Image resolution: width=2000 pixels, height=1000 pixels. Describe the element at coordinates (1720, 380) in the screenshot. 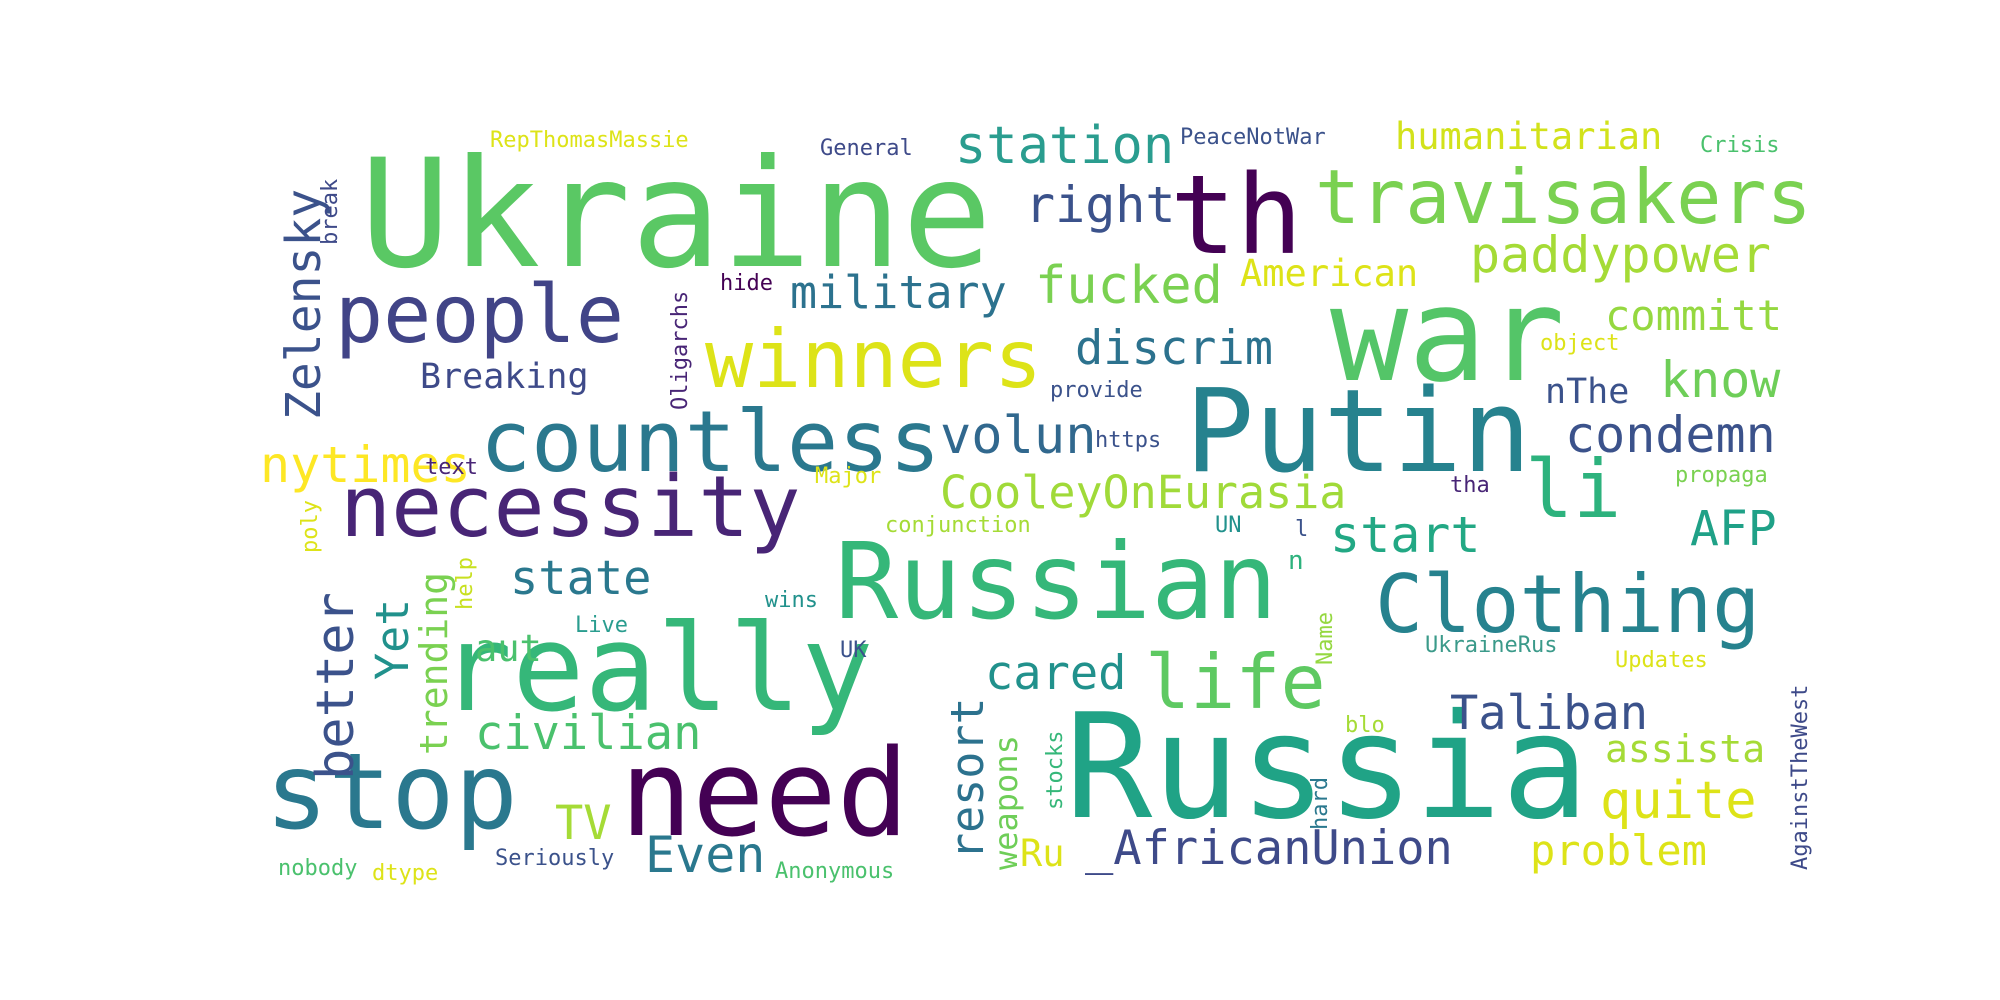

I see `word-cloud-word: know` at that location.